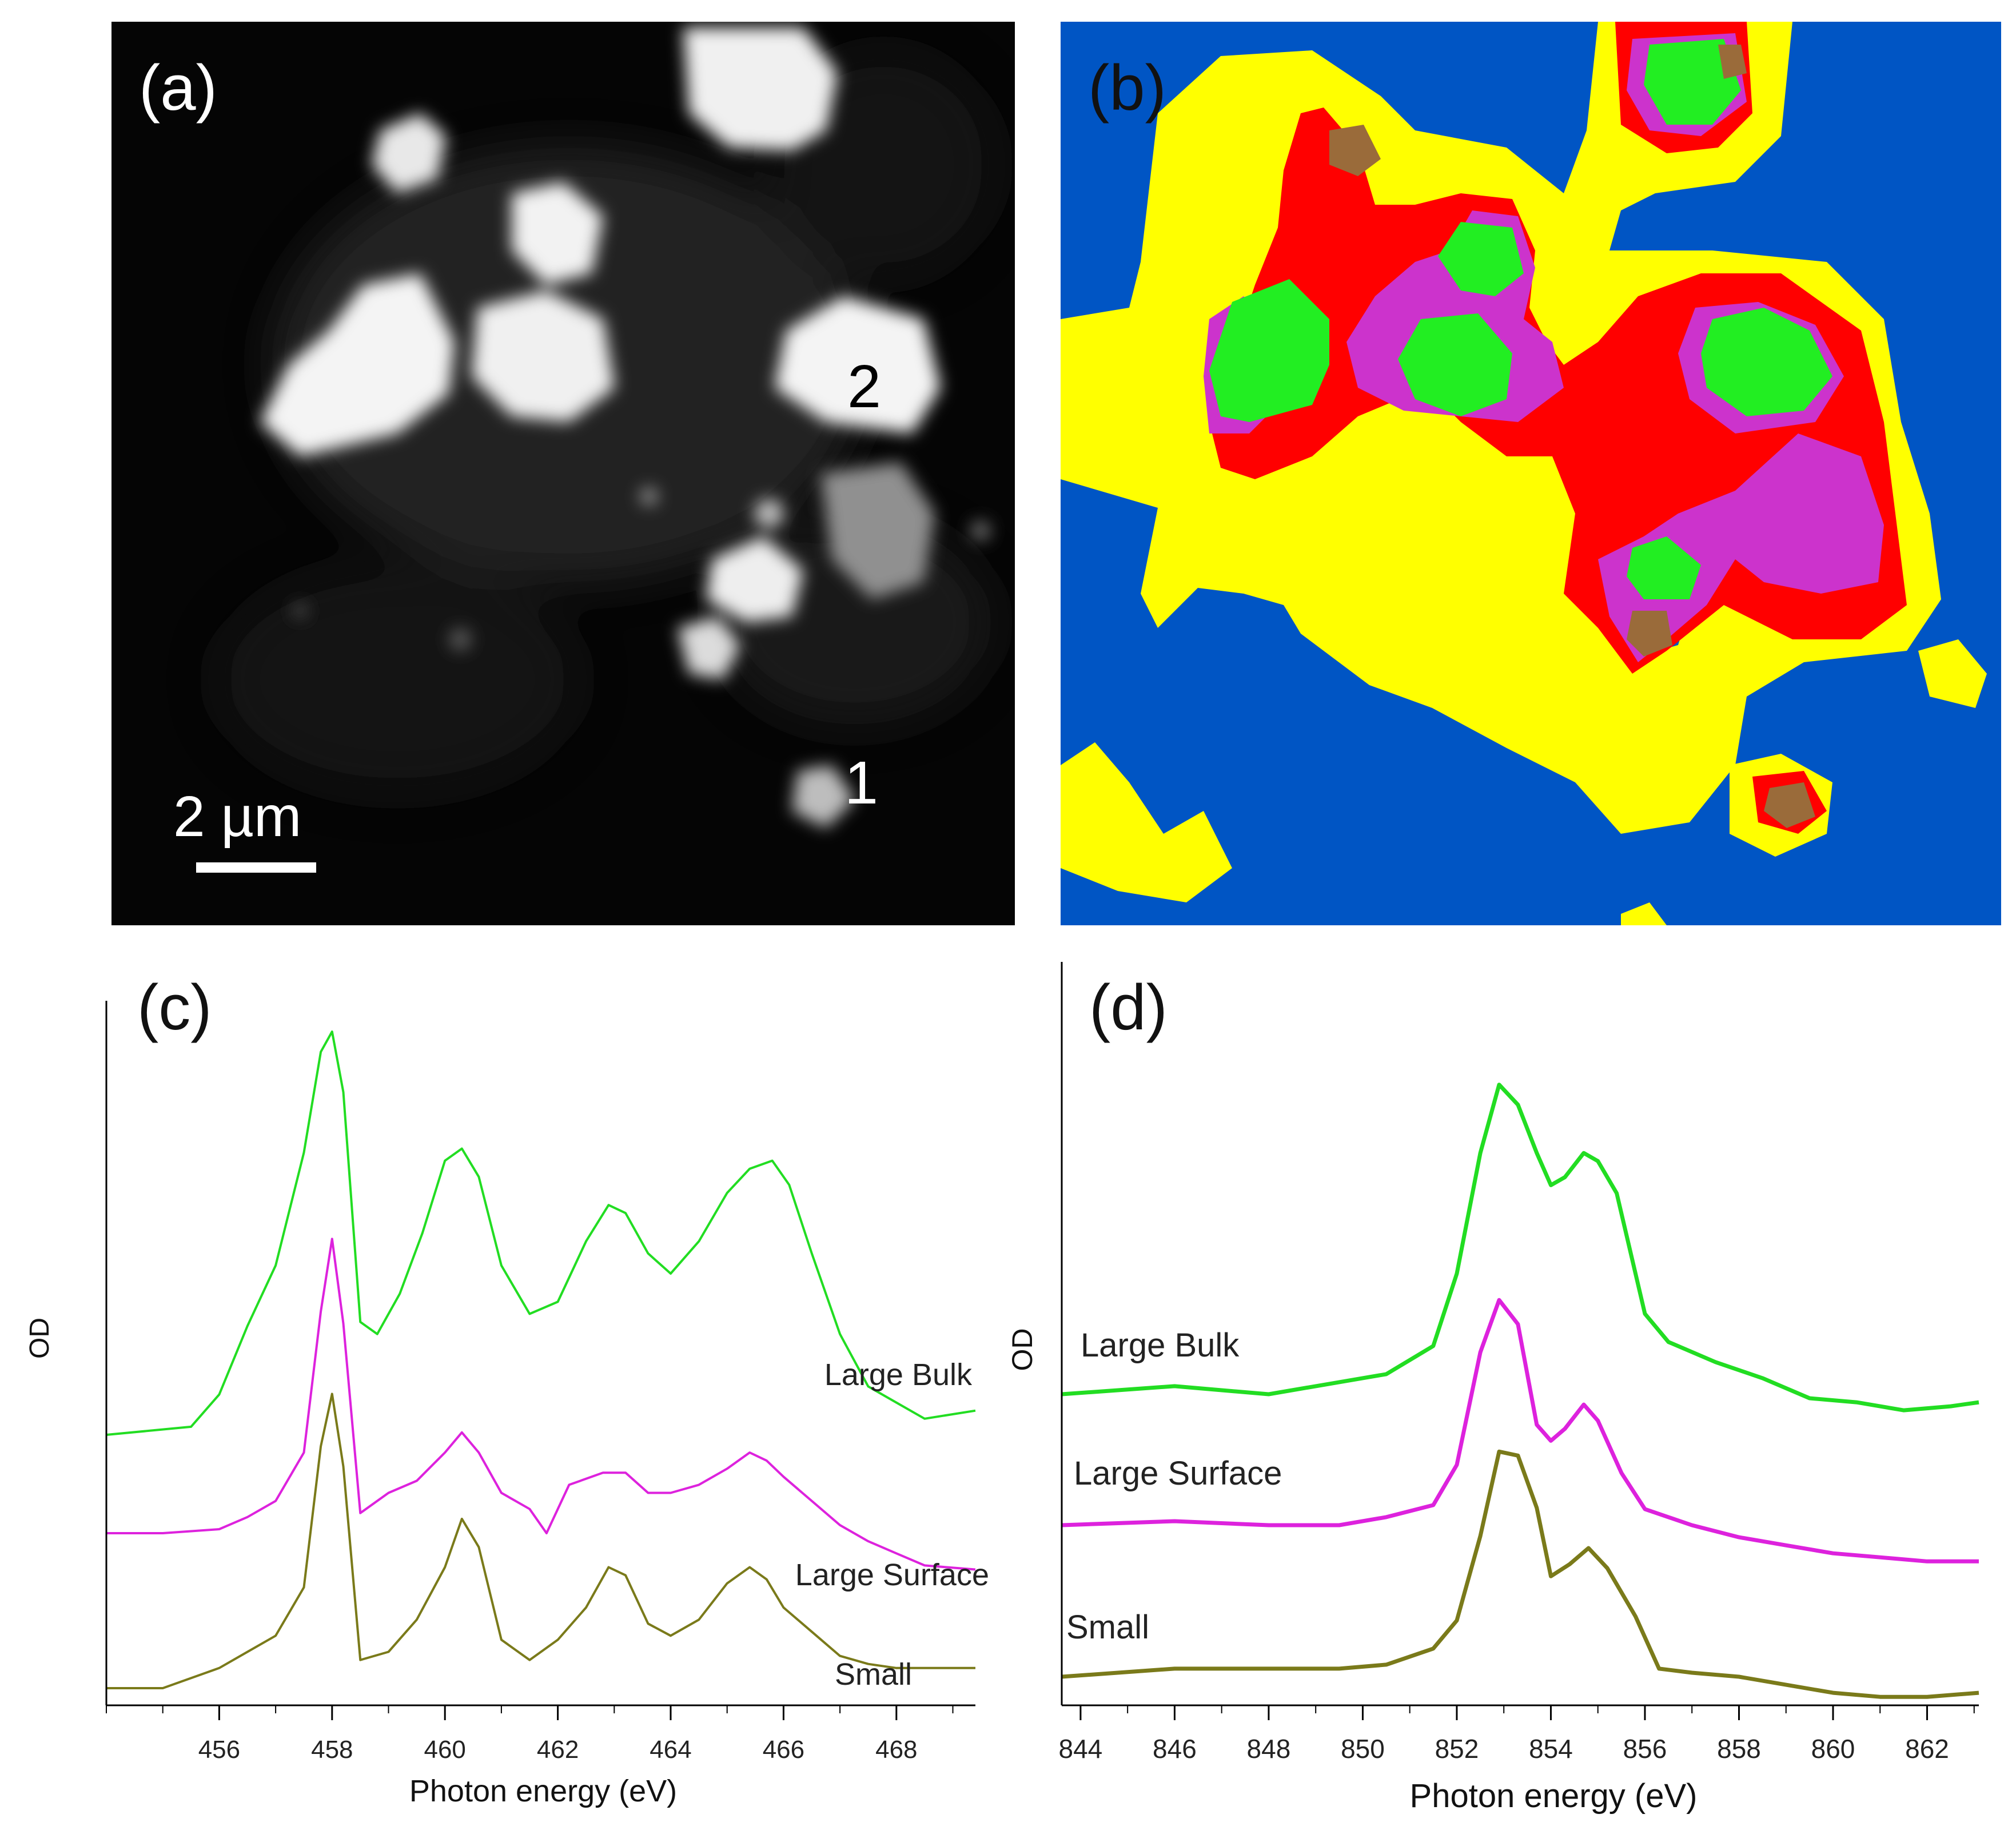  I want to click on c-tick-label: 464, so click(670, 1750).